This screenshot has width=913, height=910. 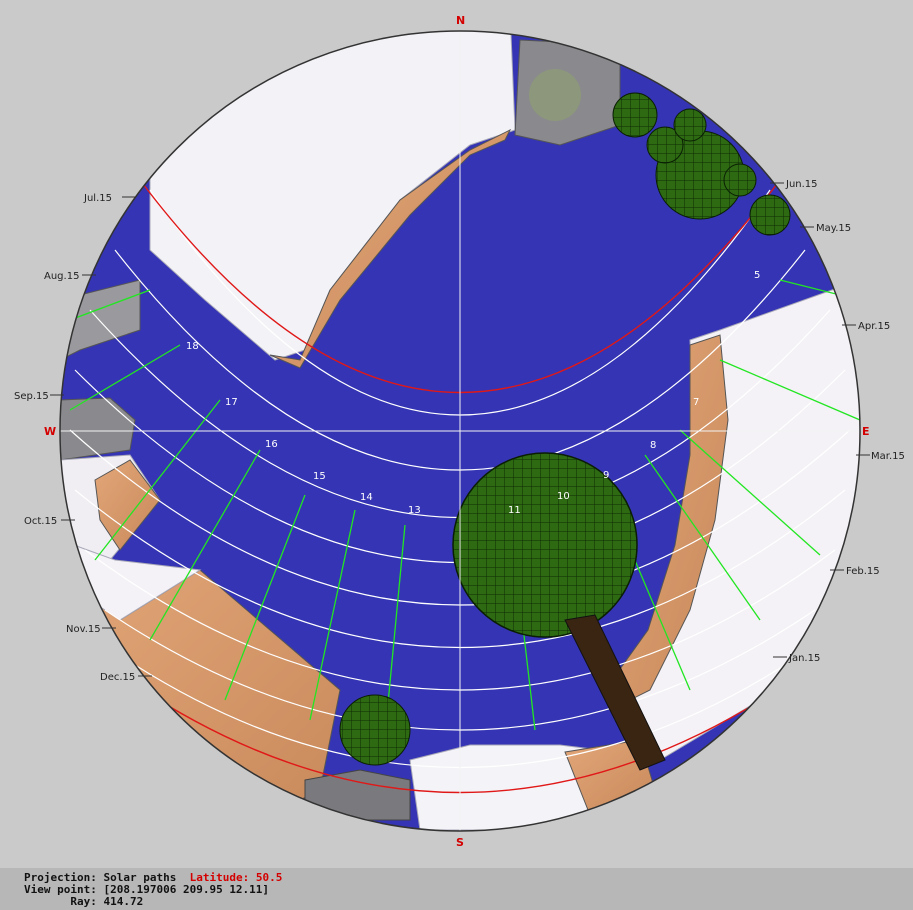 What do you see at coordinates (97, 198) in the screenshot?
I see `month-label: Jul.15` at bounding box center [97, 198].